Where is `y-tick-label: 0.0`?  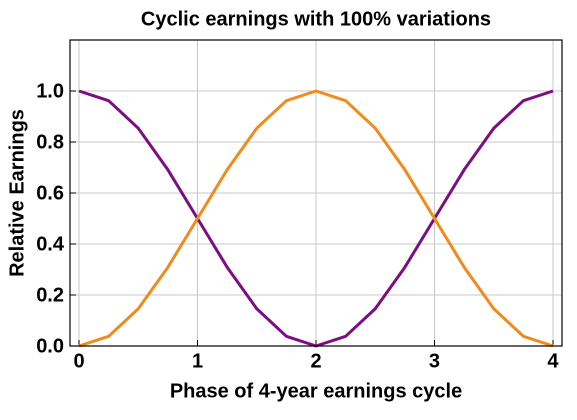
y-tick-label: 0.0 is located at coordinates (50, 346).